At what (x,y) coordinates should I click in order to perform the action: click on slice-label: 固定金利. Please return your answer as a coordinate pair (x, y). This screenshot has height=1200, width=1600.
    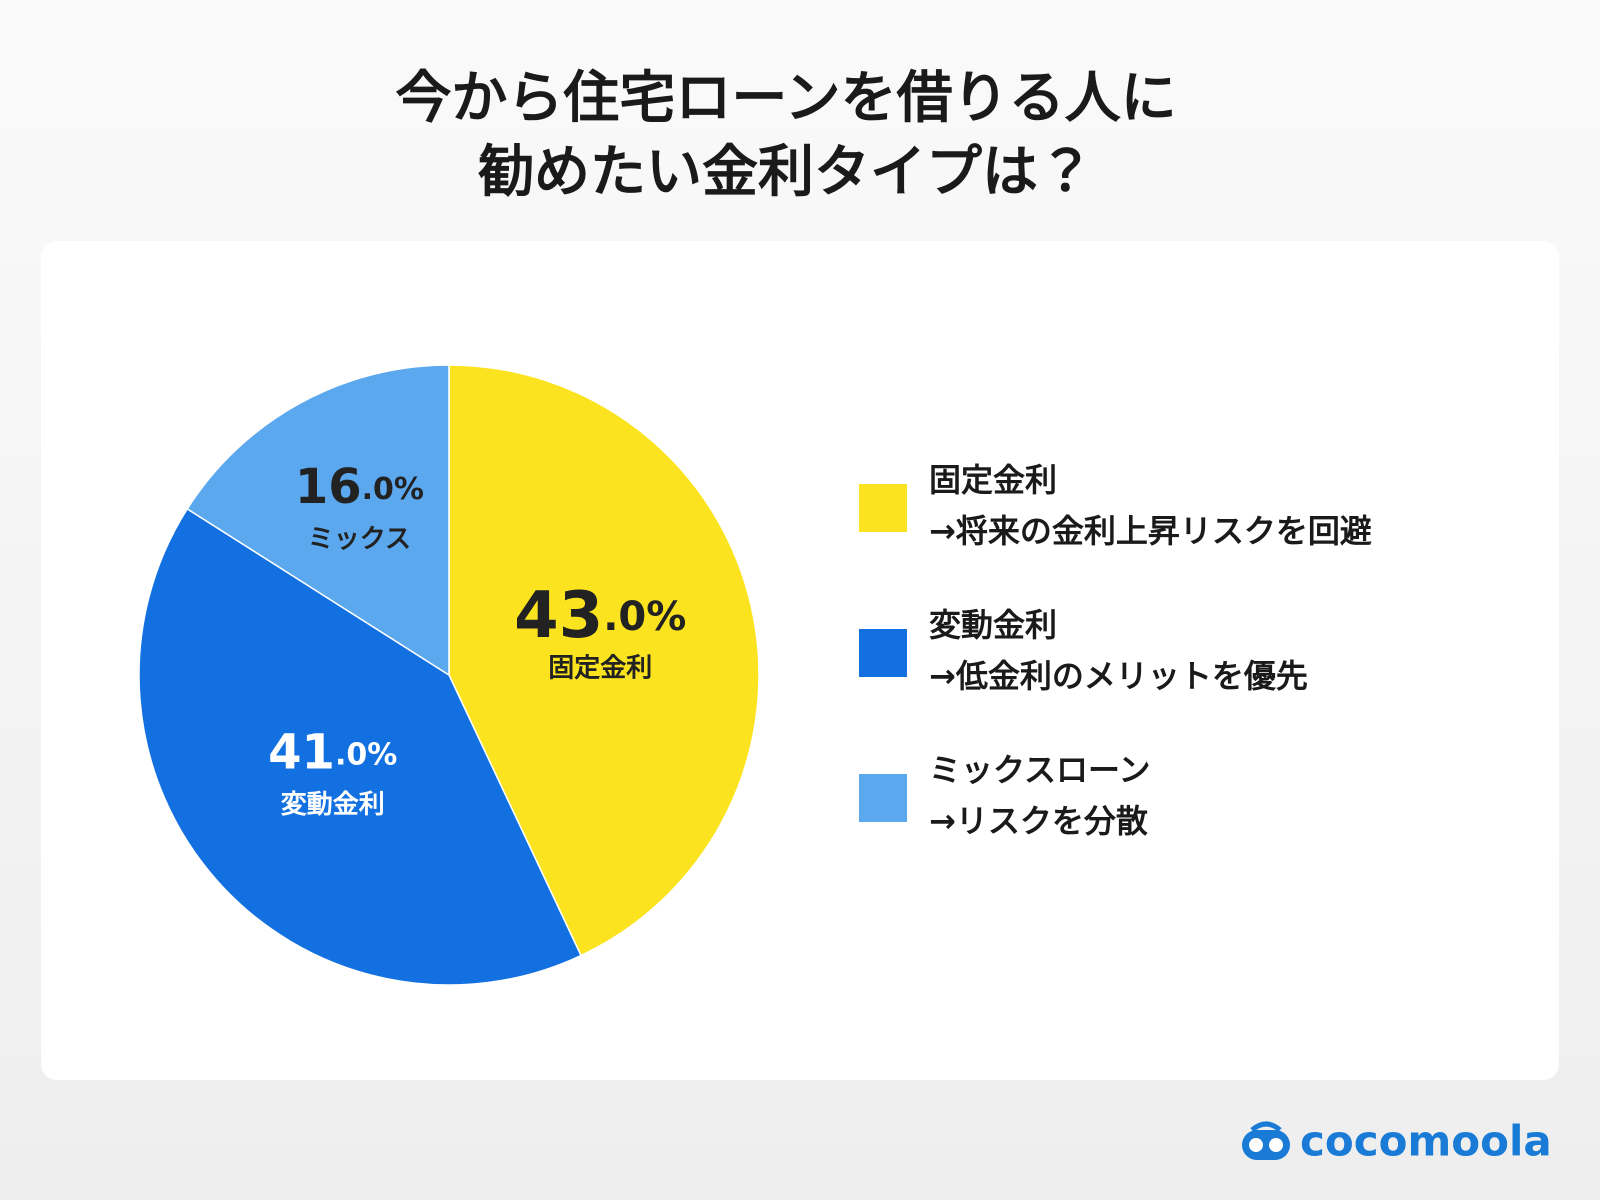
    Looking at the image, I should click on (600, 669).